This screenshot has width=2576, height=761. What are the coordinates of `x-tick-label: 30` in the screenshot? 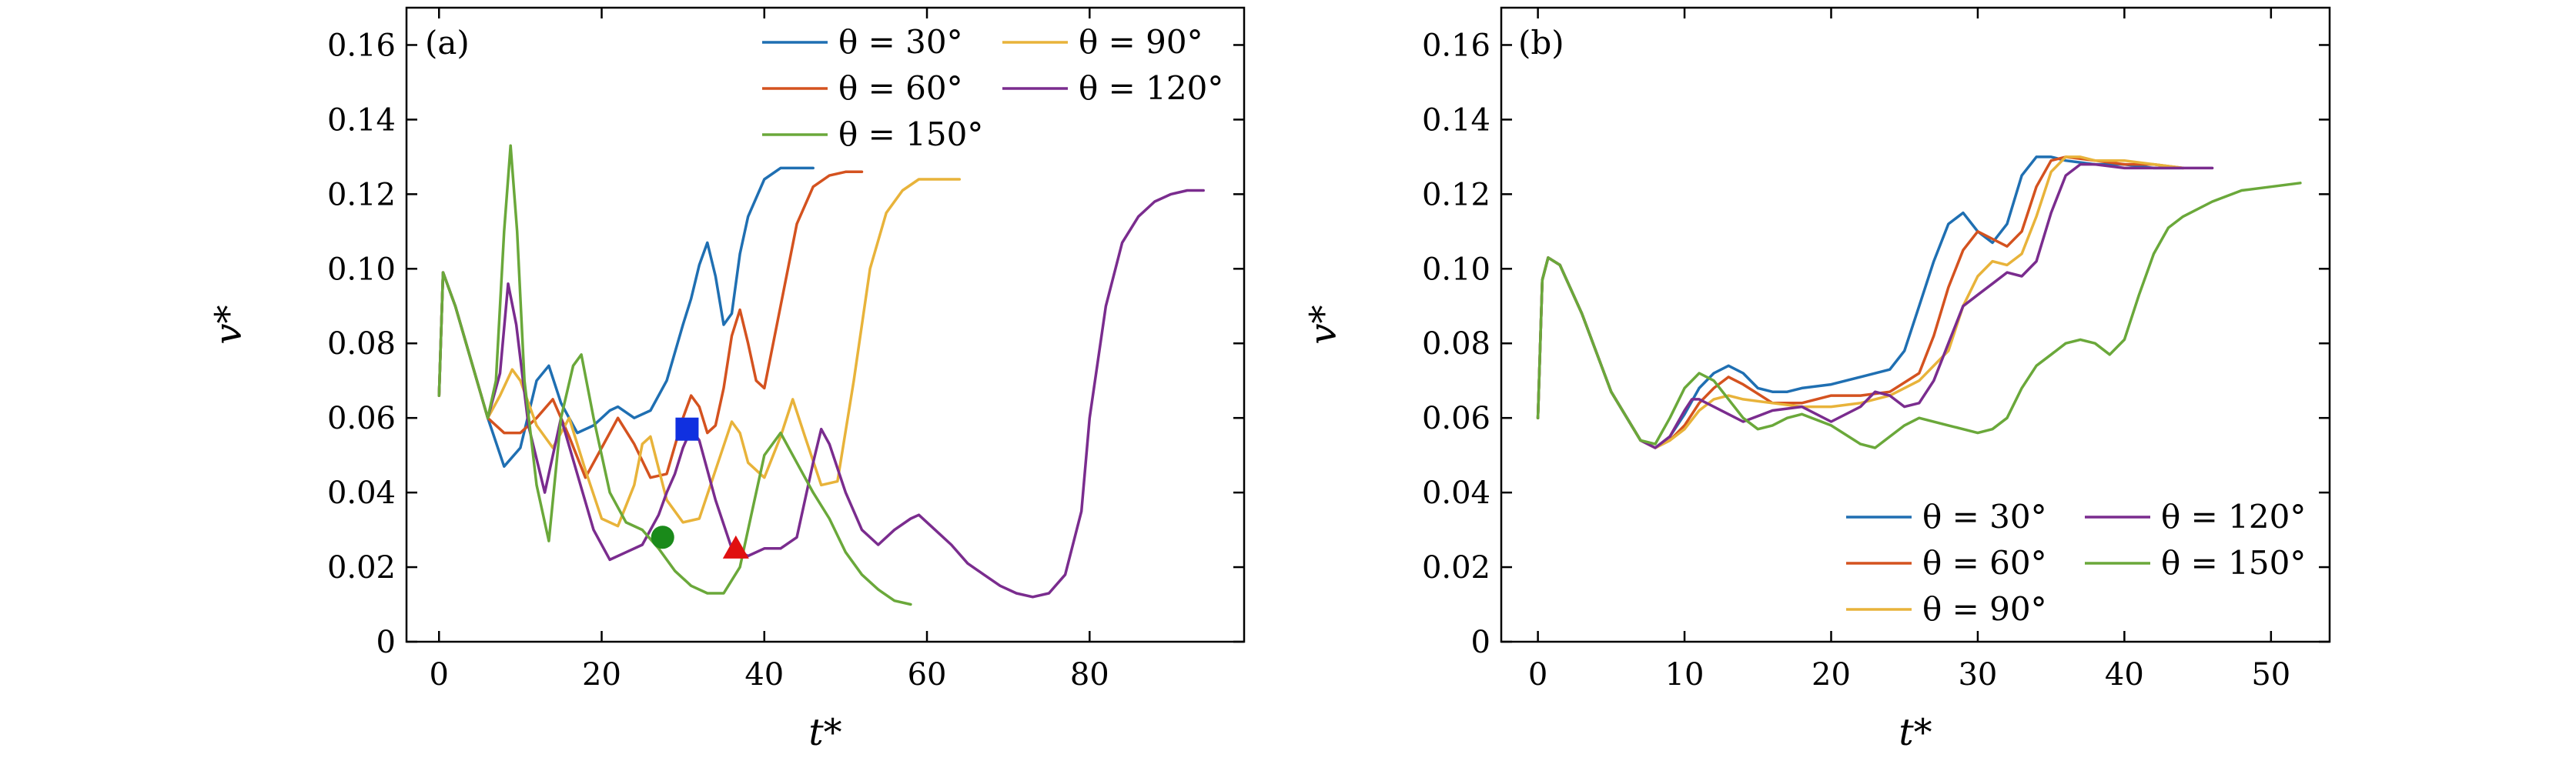 It's located at (1978, 675).